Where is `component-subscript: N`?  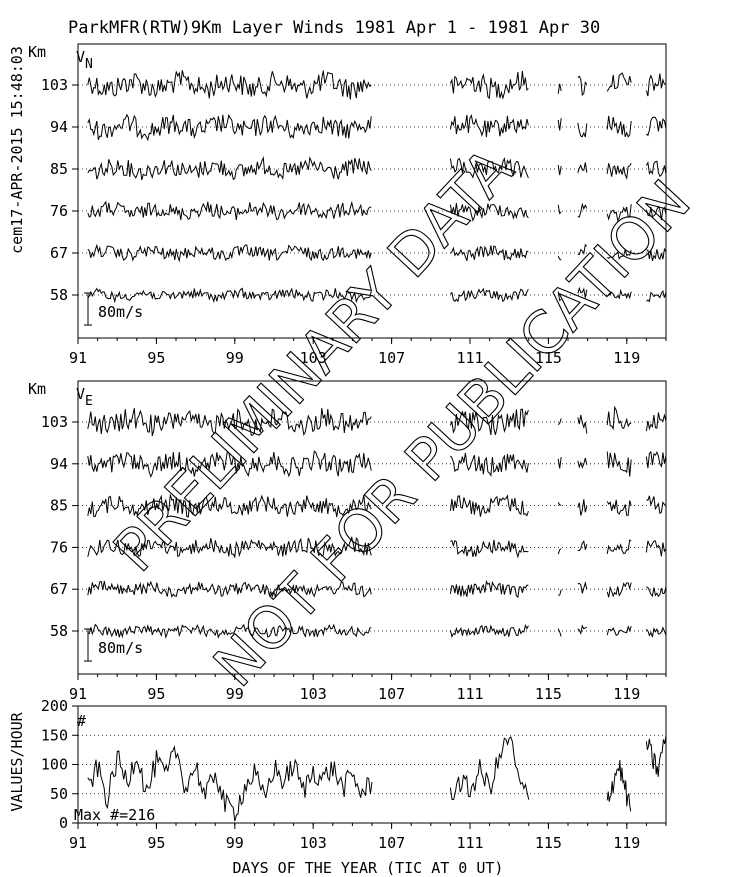
component-subscript: N is located at coordinates (89, 64).